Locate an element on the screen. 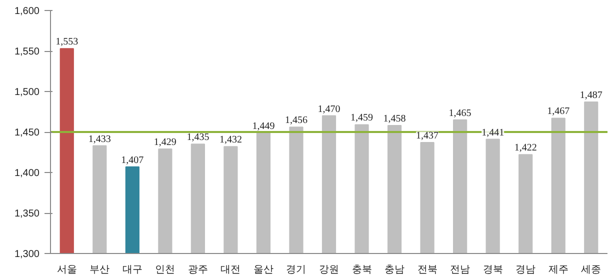  x-tick-label: 제주 is located at coordinates (558, 270).